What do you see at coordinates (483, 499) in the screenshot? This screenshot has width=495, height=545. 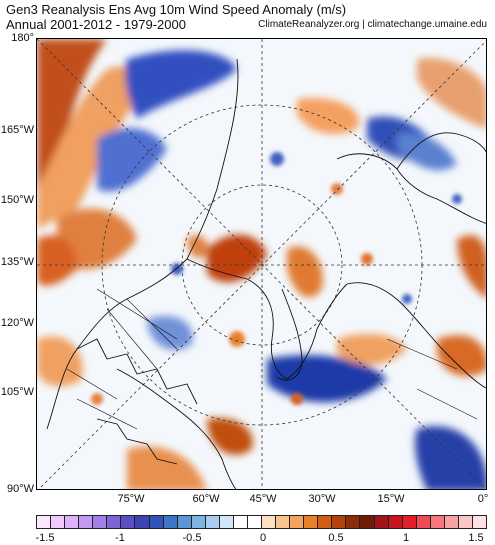 I see `label-0: 0°` at bounding box center [483, 499].